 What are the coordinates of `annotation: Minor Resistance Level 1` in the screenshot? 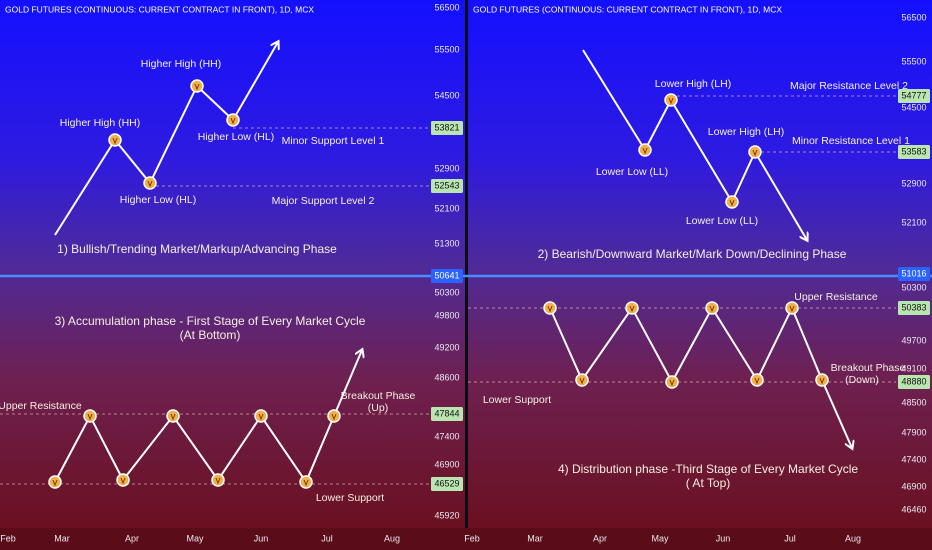 It's located at (851, 141).